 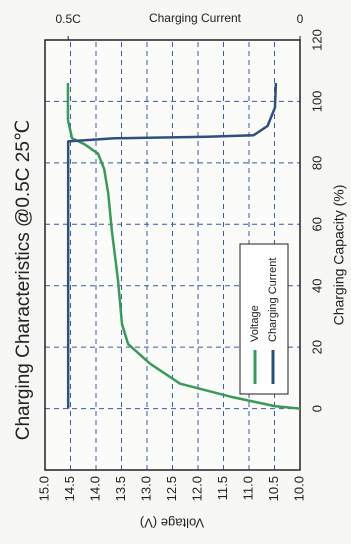 I want to click on y-tick-label: 11.5, so click(x=222, y=488).